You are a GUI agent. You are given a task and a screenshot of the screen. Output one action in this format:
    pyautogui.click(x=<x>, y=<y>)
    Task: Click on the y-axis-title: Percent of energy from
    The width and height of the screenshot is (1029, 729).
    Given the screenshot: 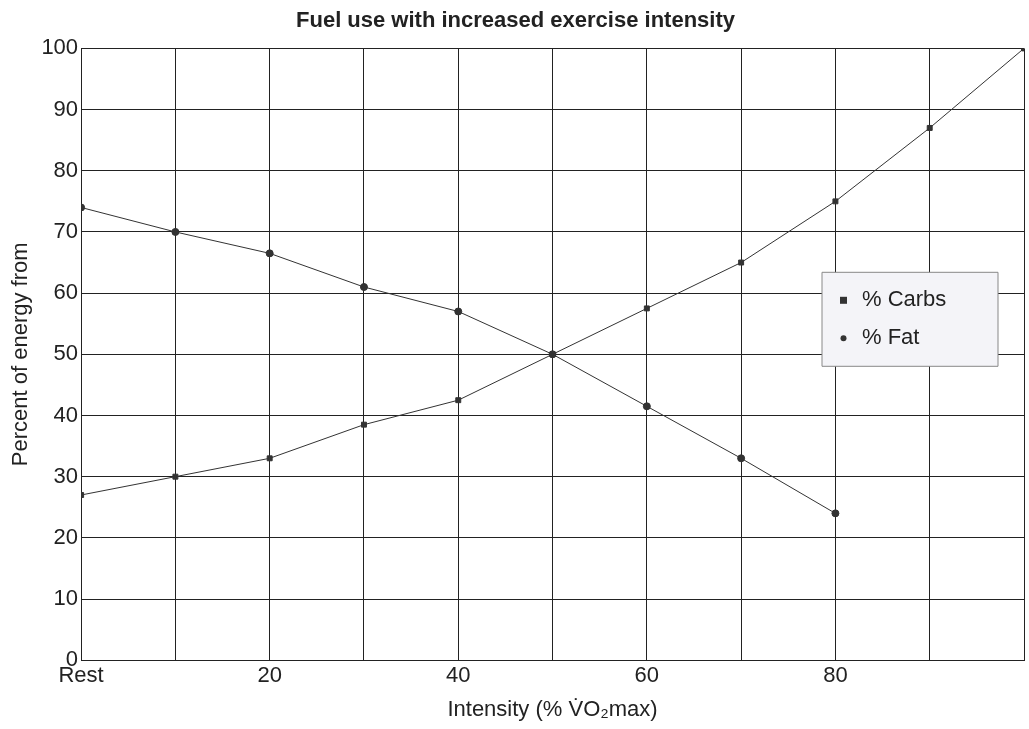 What is the action you would take?
    pyautogui.click(x=20, y=354)
    